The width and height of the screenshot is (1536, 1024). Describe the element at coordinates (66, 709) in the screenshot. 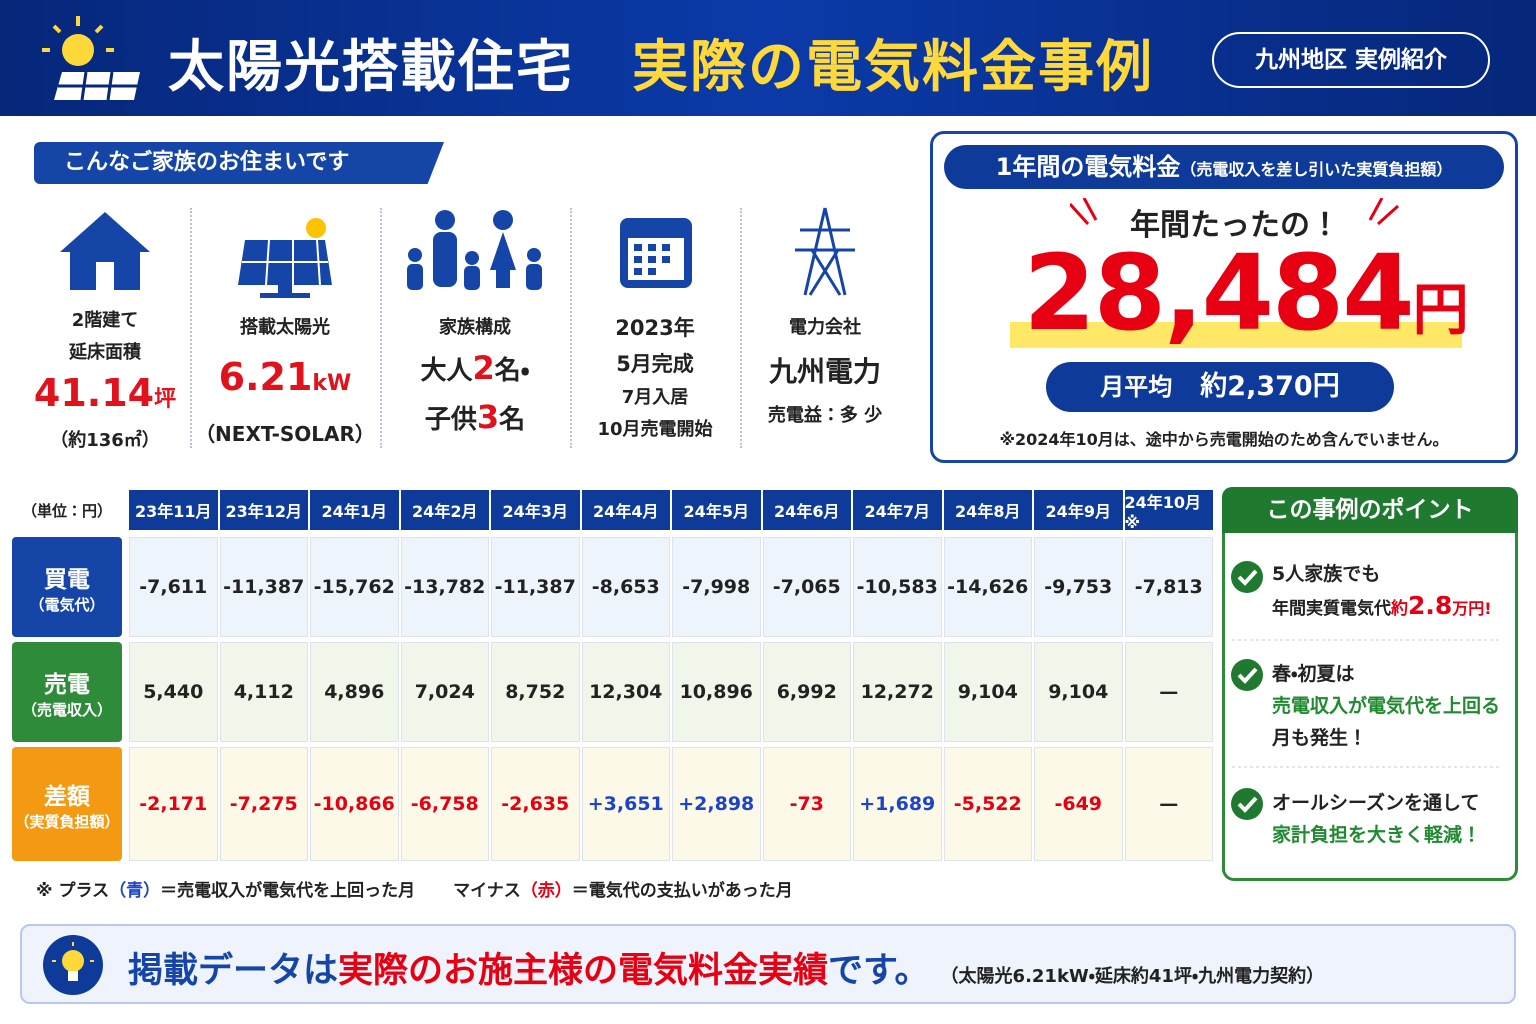

I see `row-sublabel: （売電収入）` at that location.